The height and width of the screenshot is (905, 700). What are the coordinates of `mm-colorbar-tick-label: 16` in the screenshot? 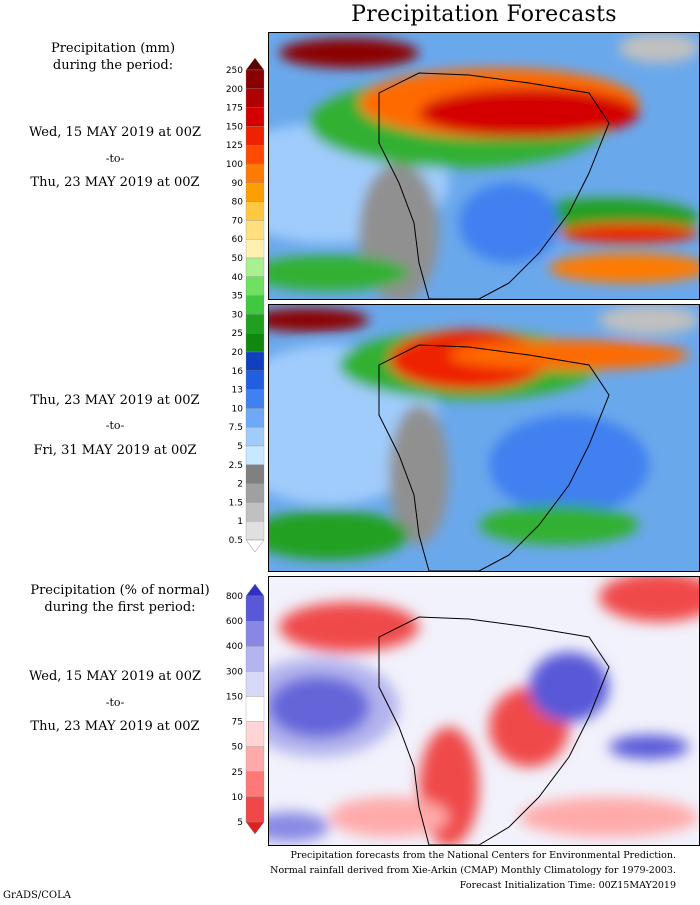 It's located at (238, 372).